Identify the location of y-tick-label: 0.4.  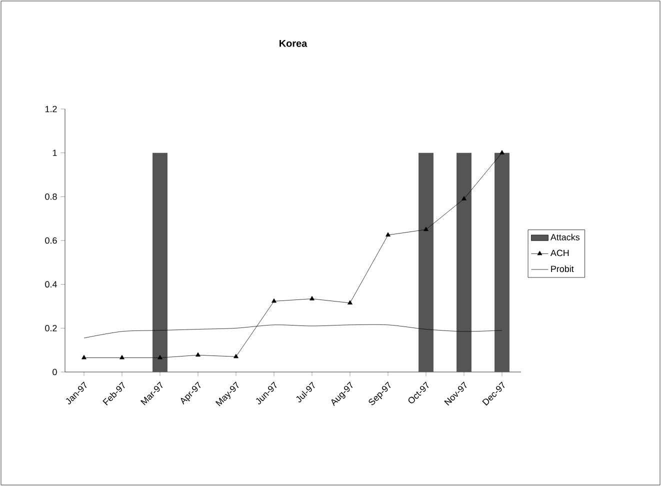
(51, 284).